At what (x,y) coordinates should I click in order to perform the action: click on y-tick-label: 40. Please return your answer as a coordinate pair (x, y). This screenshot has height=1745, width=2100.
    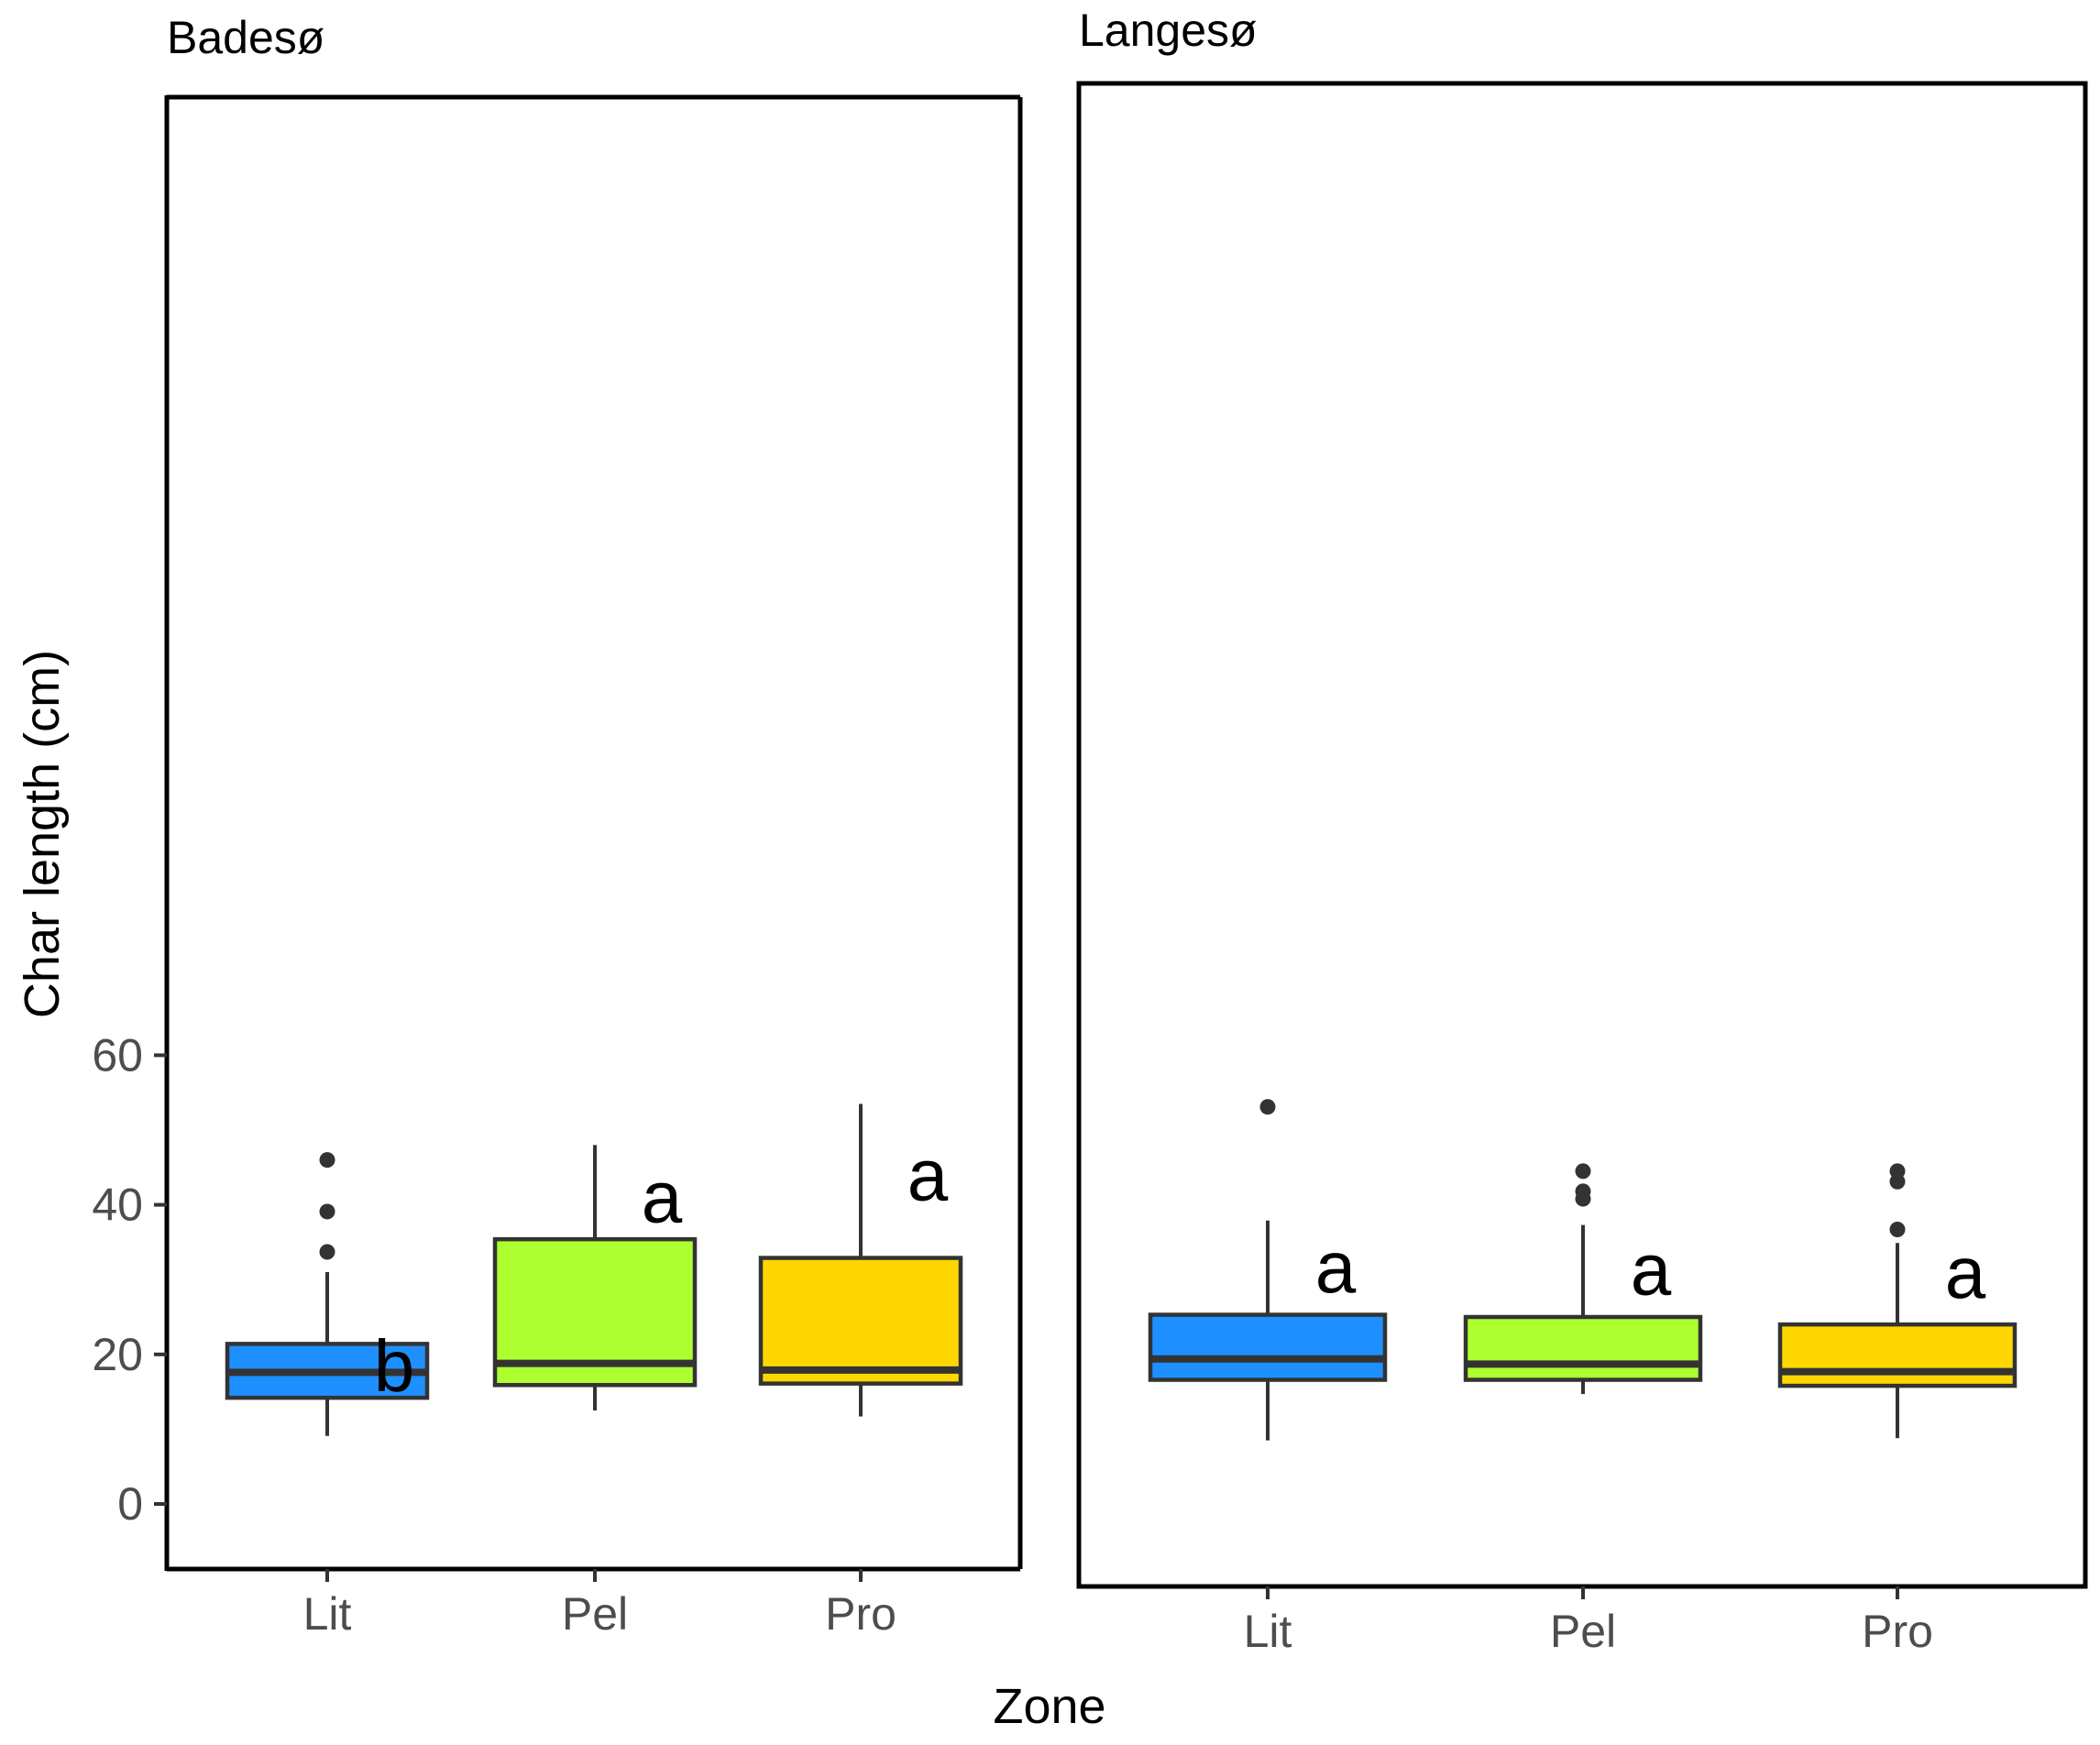
    Looking at the image, I should click on (117, 1205).